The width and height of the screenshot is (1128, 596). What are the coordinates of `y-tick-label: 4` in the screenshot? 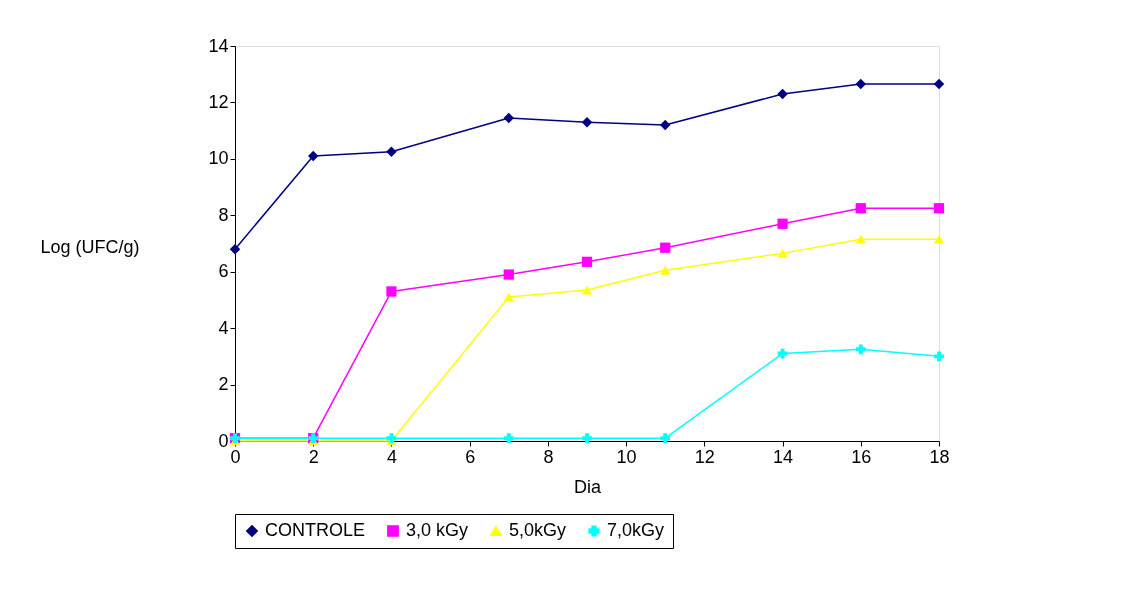 It's located at (223, 327).